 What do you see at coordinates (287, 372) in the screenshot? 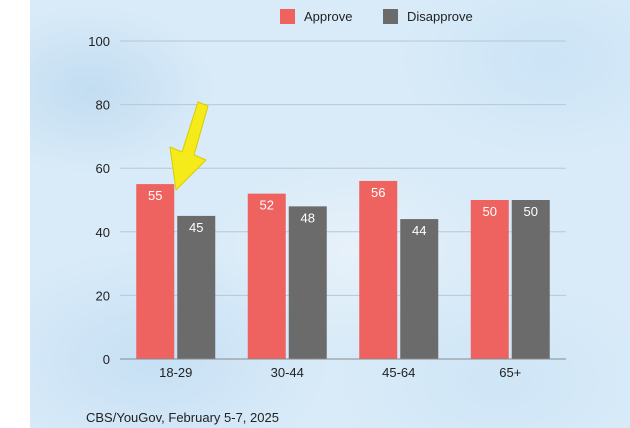
I see `x-tick-label: 30-44` at bounding box center [287, 372].